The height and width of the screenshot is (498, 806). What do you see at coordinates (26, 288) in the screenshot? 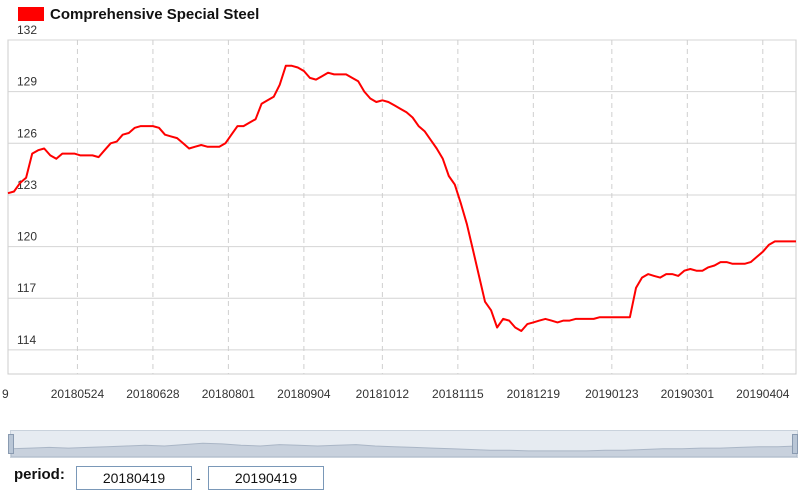
I see `y-tick-label-1: 117` at bounding box center [26, 288].